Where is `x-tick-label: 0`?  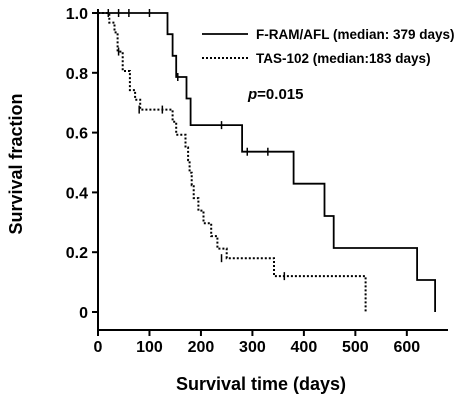
x-tick-label: 0 is located at coordinates (98, 347).